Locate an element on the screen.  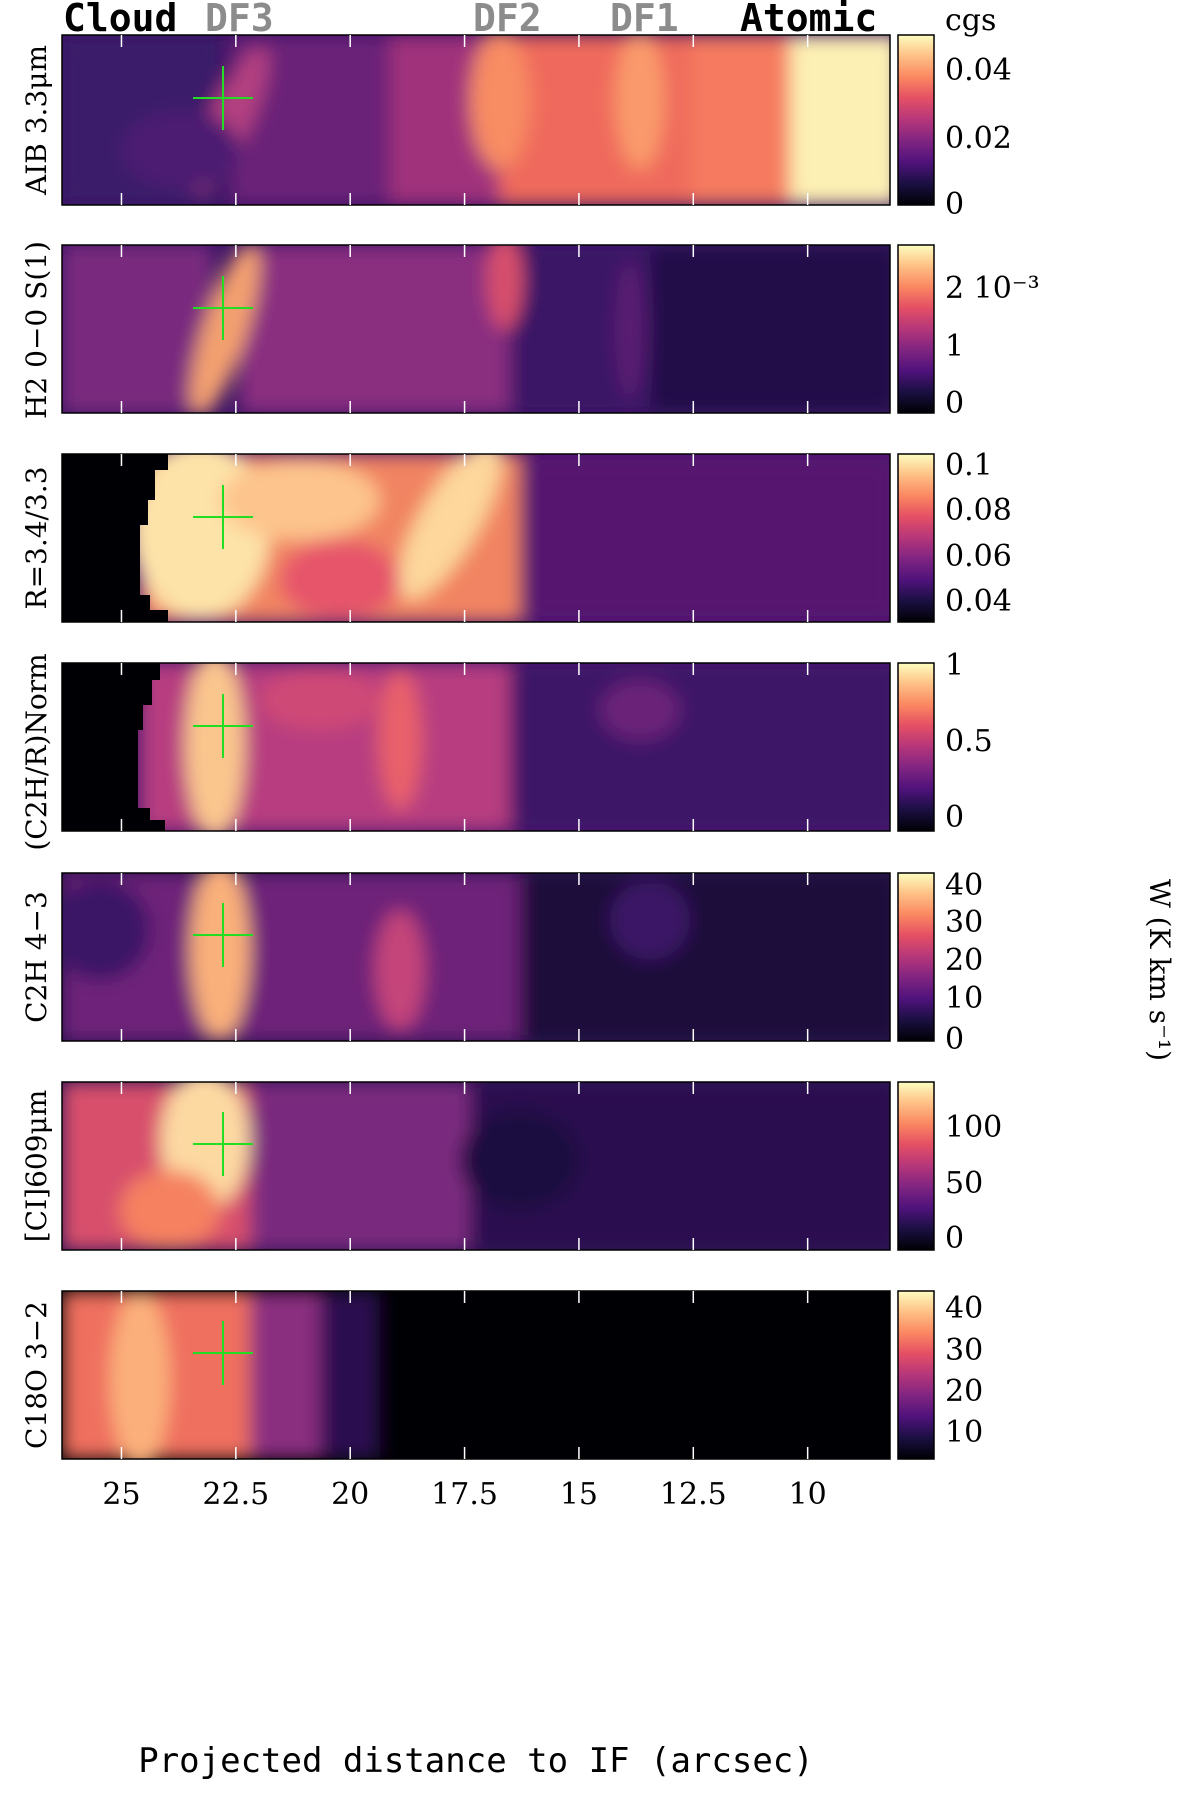
colorbar-c2h-norm is located at coordinates (916, 747).